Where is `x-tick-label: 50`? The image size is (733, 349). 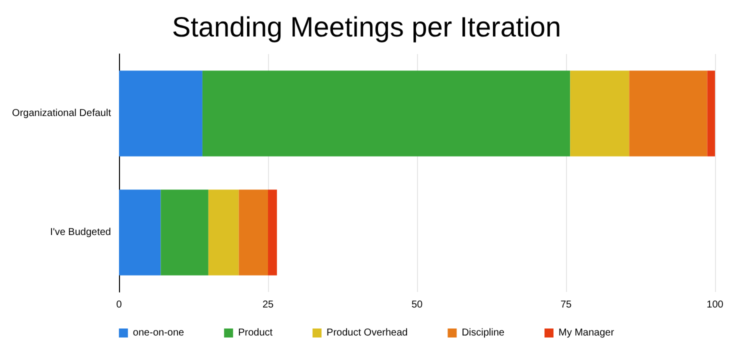 x-tick-label: 50 is located at coordinates (417, 305).